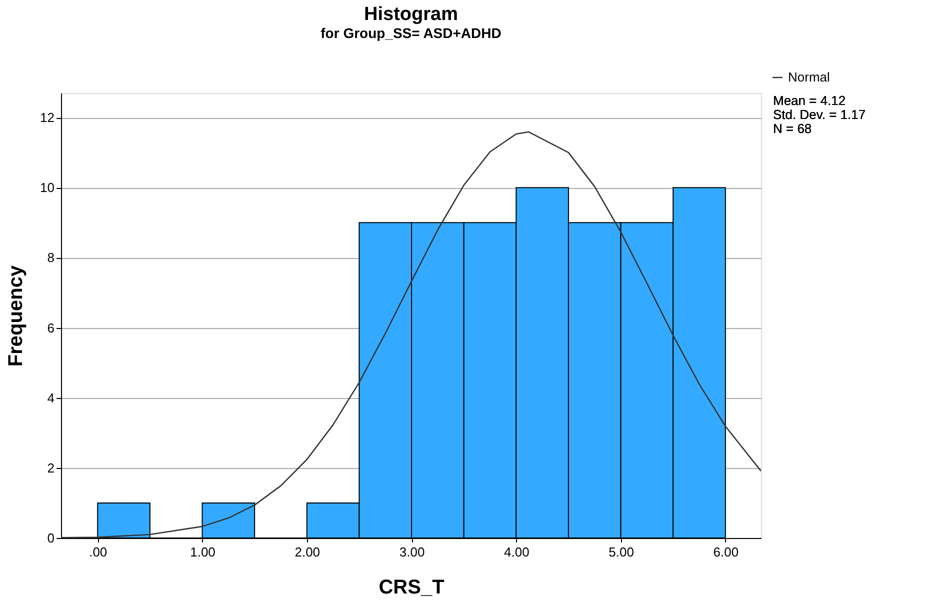  What do you see at coordinates (16, 315) in the screenshot?
I see `y-axis-title: Frequency` at bounding box center [16, 315].